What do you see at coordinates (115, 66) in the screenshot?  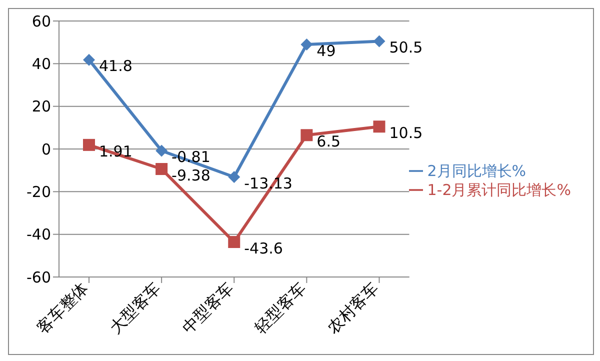 I see `data-label: 41.8` at bounding box center [115, 66].